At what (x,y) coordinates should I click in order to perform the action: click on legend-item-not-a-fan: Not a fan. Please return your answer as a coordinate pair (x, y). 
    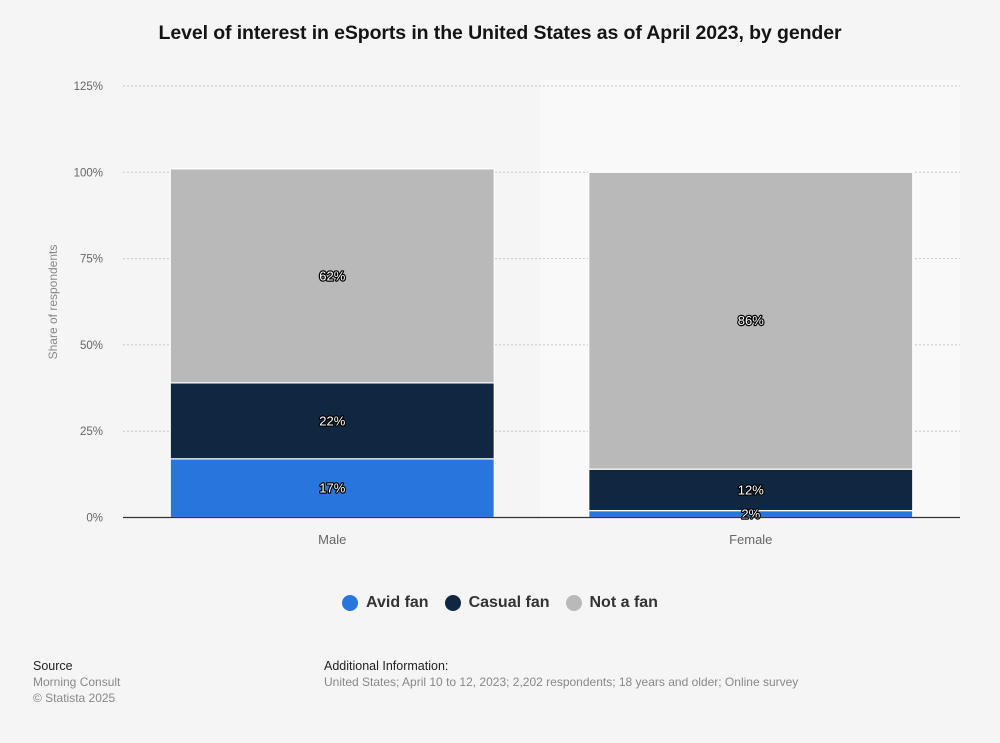
    Looking at the image, I should click on (611, 603).